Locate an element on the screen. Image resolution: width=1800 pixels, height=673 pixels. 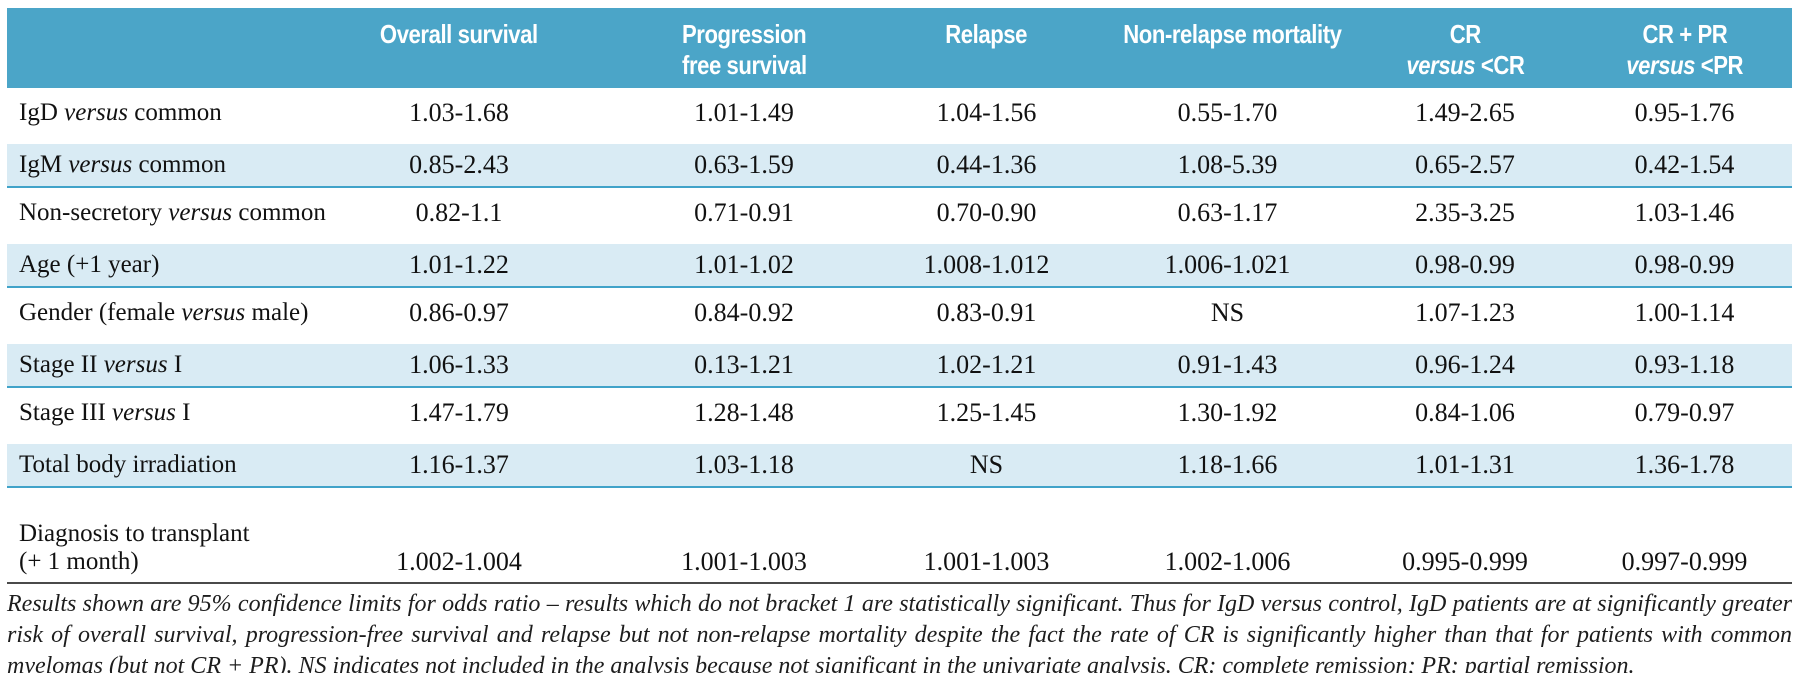
value-cell: 1.18-1.66 is located at coordinates (1227, 463).